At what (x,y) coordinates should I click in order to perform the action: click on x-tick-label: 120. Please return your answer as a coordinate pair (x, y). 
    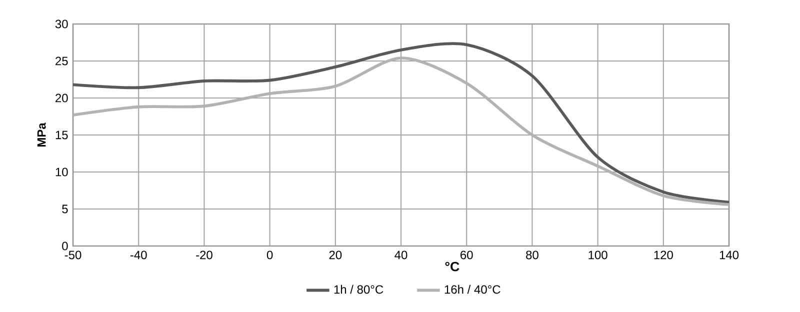
    Looking at the image, I should click on (663, 255).